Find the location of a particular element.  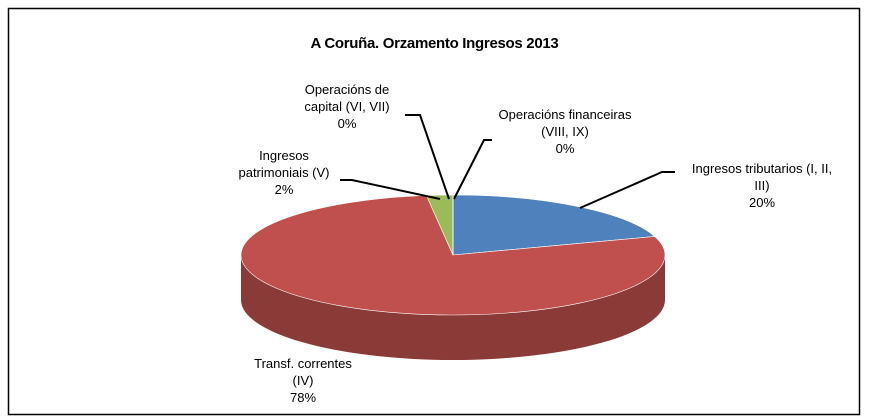

slice-label: Ingresos tributarios (I, II, III) 20% is located at coordinates (762, 185).